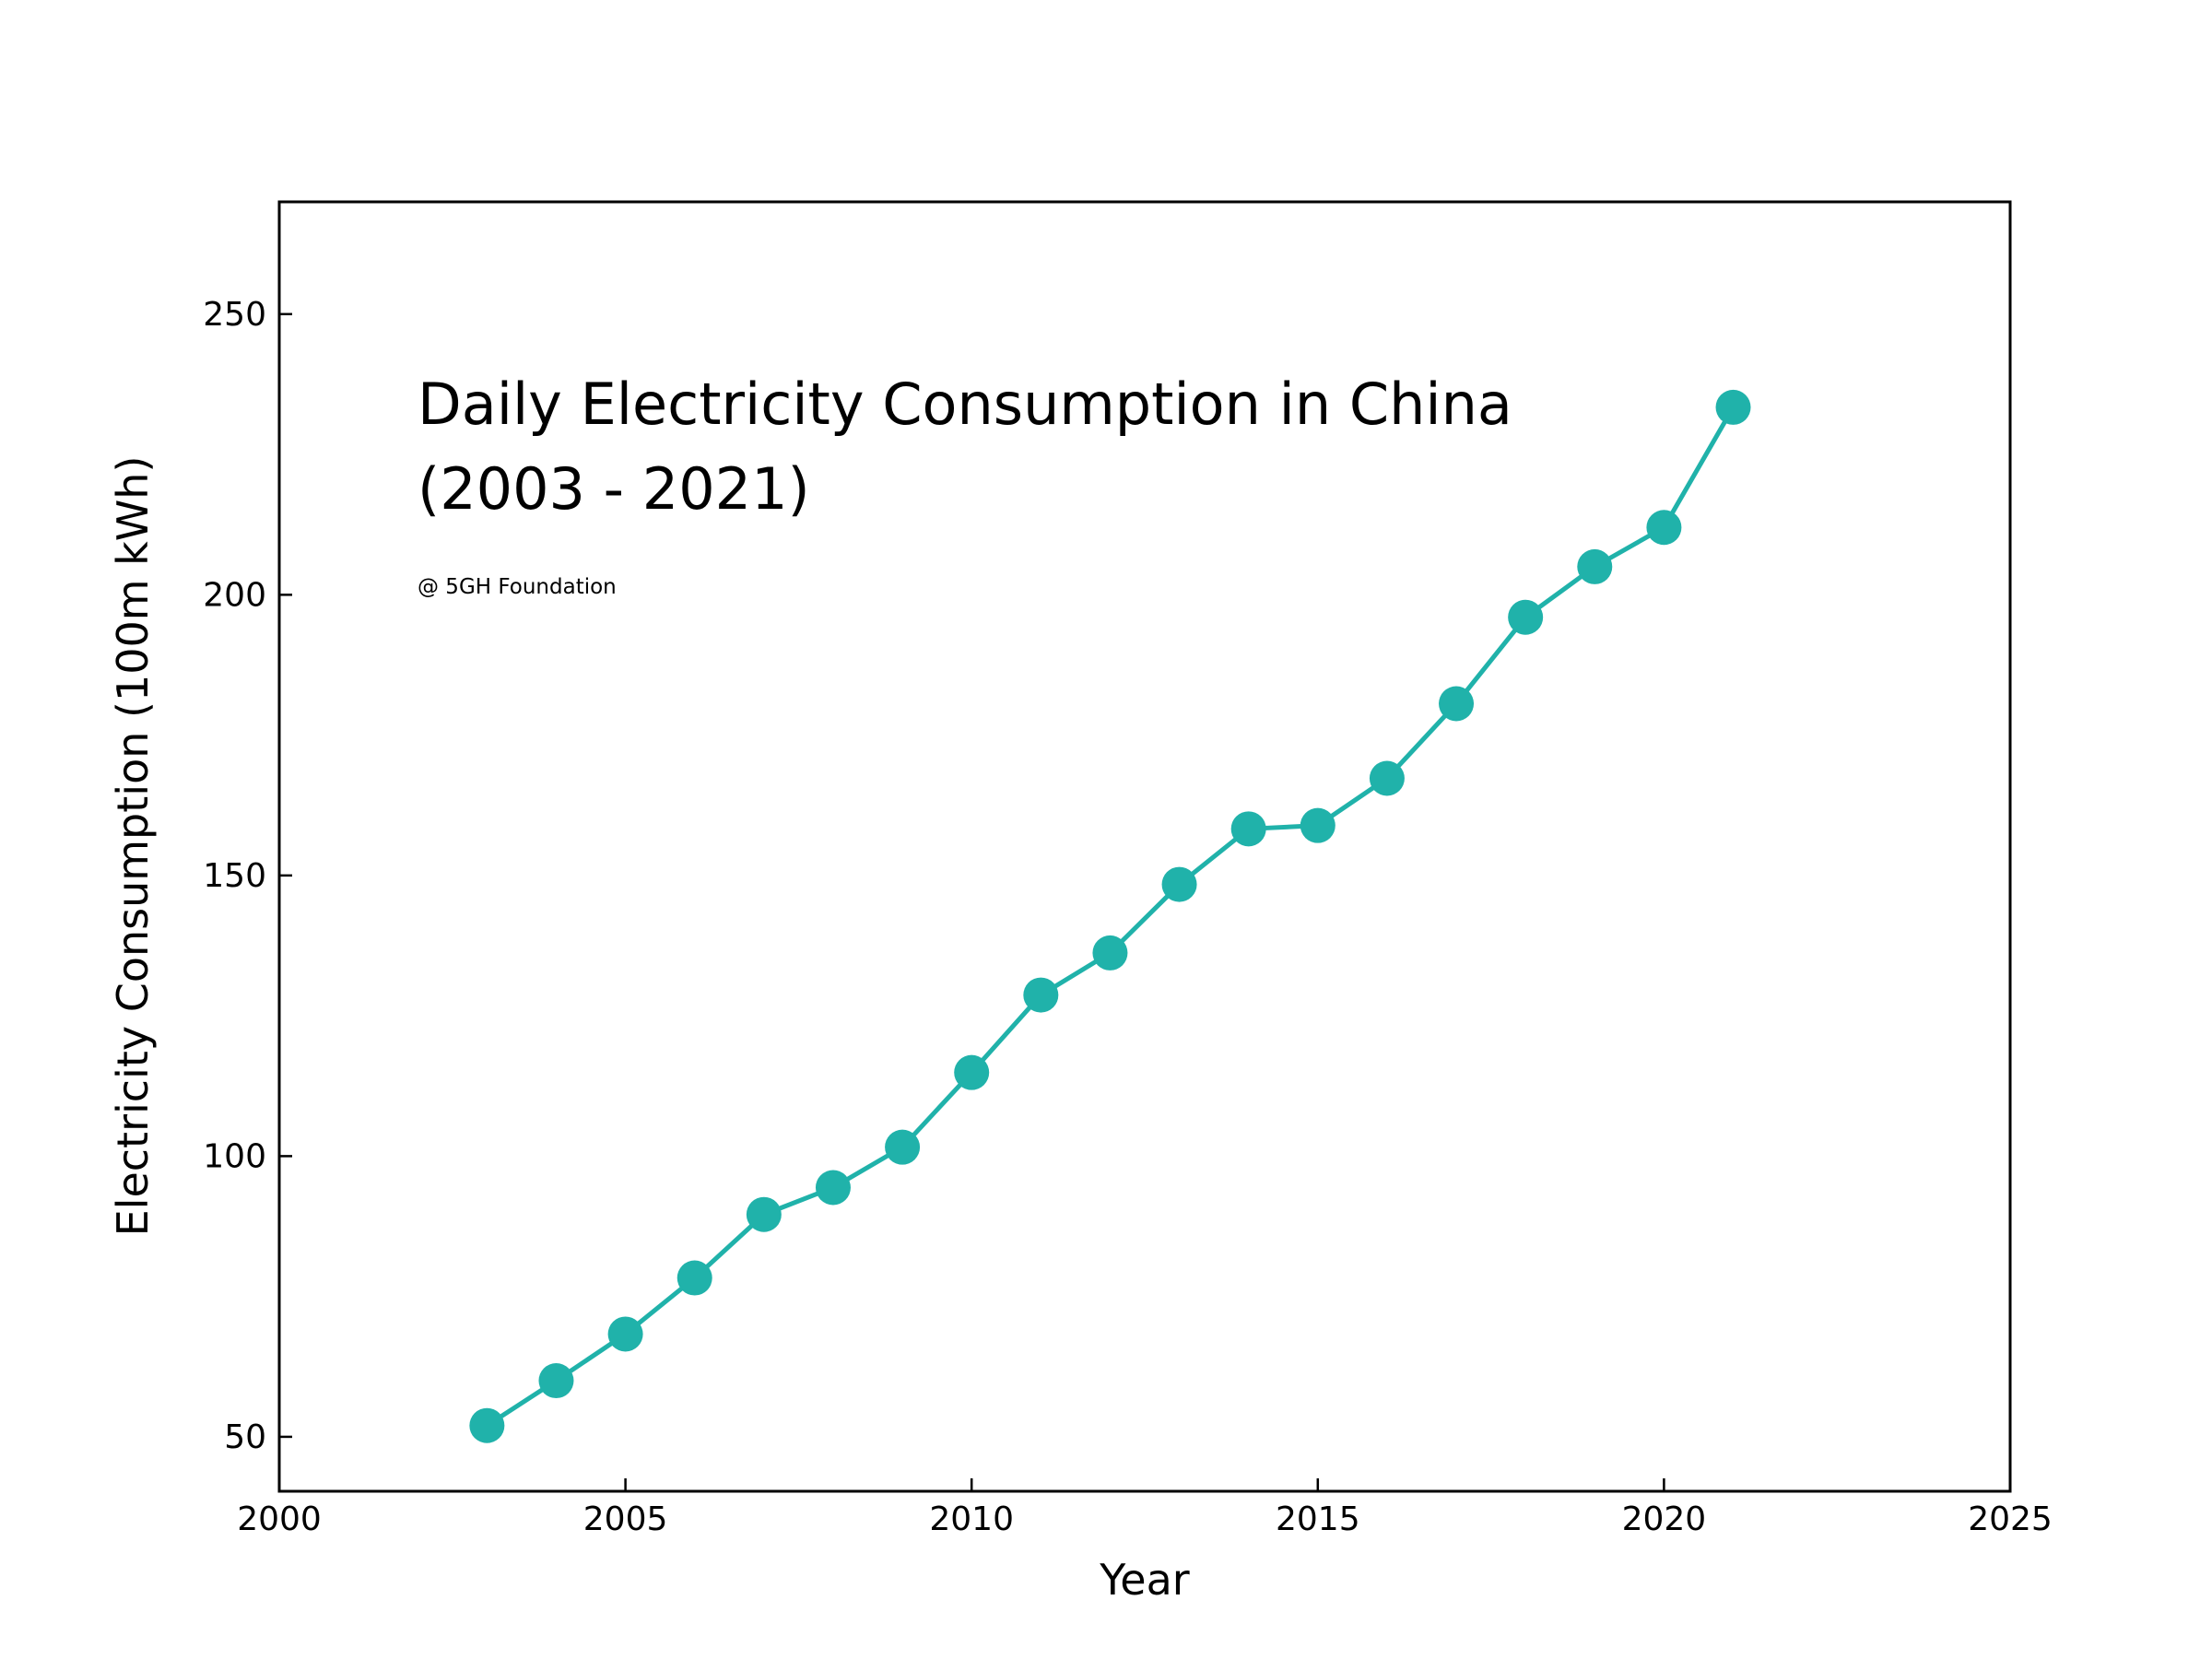 This screenshot has width=2212, height=1659. I want to click on x-tick-label: 2005, so click(625, 1519).